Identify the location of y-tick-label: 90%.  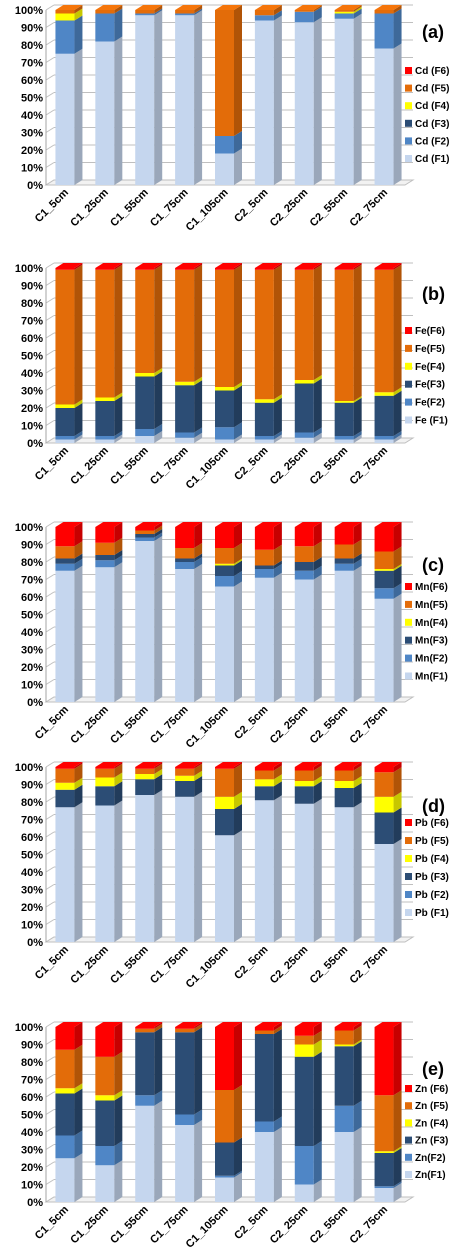
(32, 546).